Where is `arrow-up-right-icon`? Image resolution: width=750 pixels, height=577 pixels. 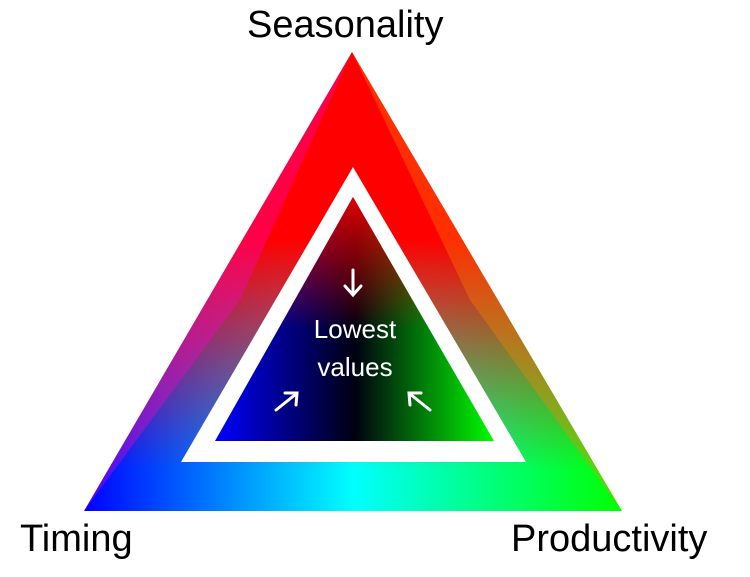 arrow-up-right-icon is located at coordinates (286, 401).